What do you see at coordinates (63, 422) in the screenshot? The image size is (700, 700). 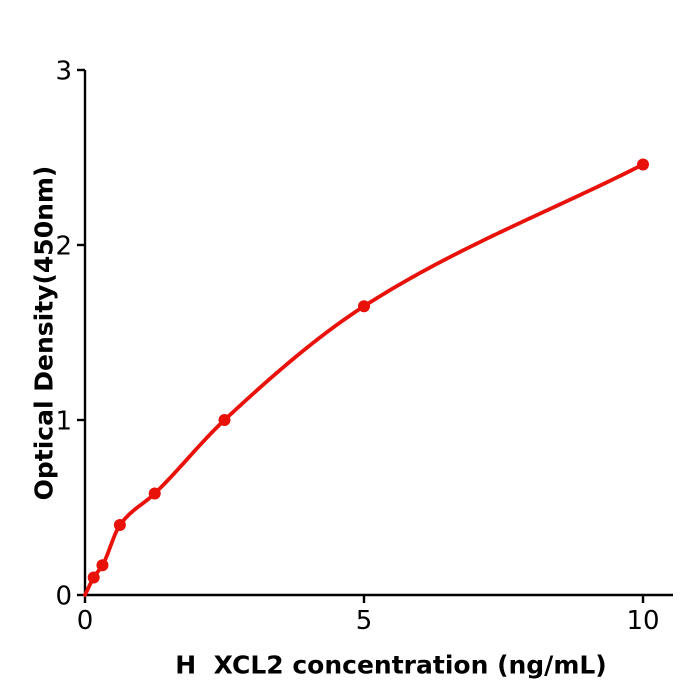 I see `y-tick-label: 1` at bounding box center [63, 422].